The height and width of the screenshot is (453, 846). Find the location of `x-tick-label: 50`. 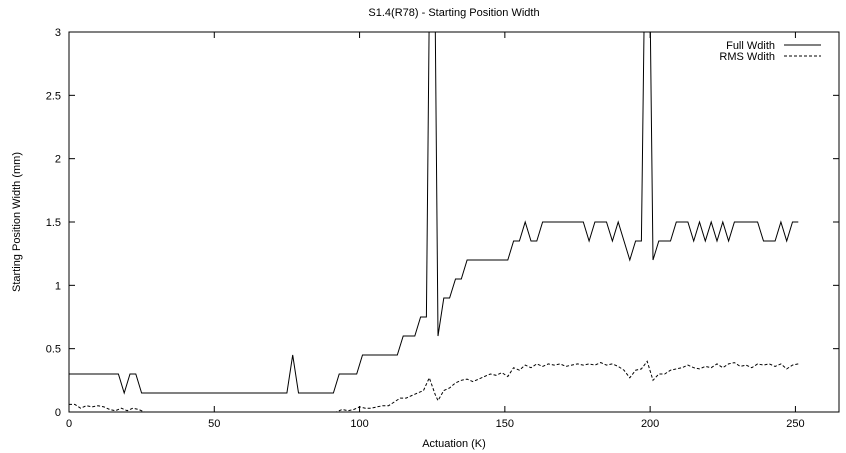

x-tick-label: 50 is located at coordinates (214, 424).